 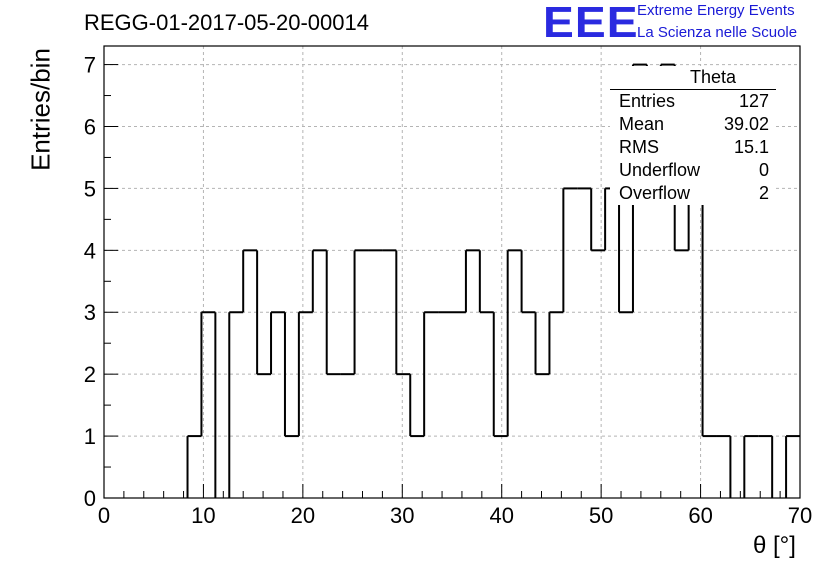 I want to click on x-tick-label: 50, so click(x=601, y=515).